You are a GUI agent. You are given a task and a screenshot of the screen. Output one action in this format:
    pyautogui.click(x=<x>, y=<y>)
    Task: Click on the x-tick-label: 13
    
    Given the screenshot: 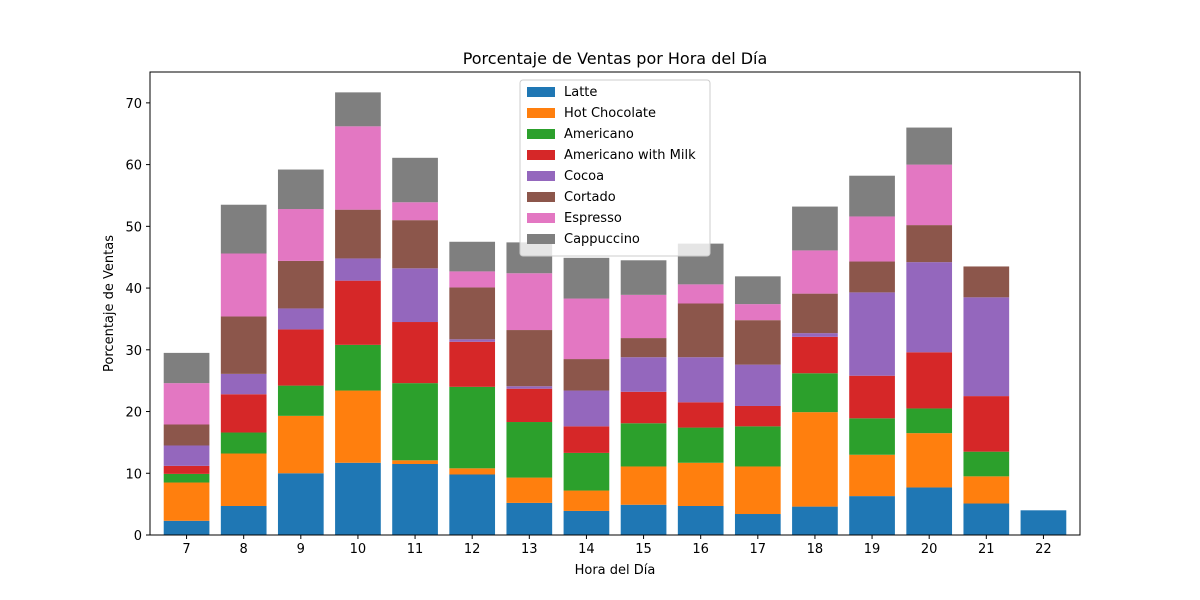 What is the action you would take?
    pyautogui.click(x=529, y=549)
    